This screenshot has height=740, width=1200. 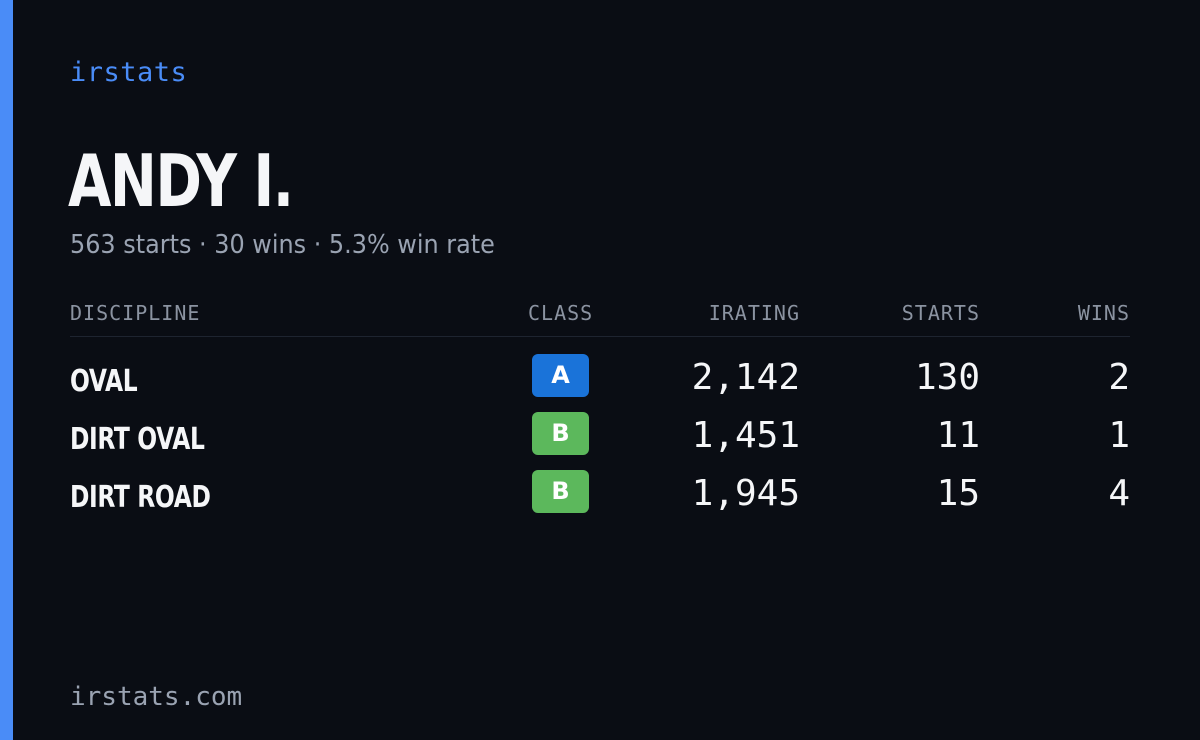 I want to click on discipline-name: OVAL, so click(x=104, y=381).